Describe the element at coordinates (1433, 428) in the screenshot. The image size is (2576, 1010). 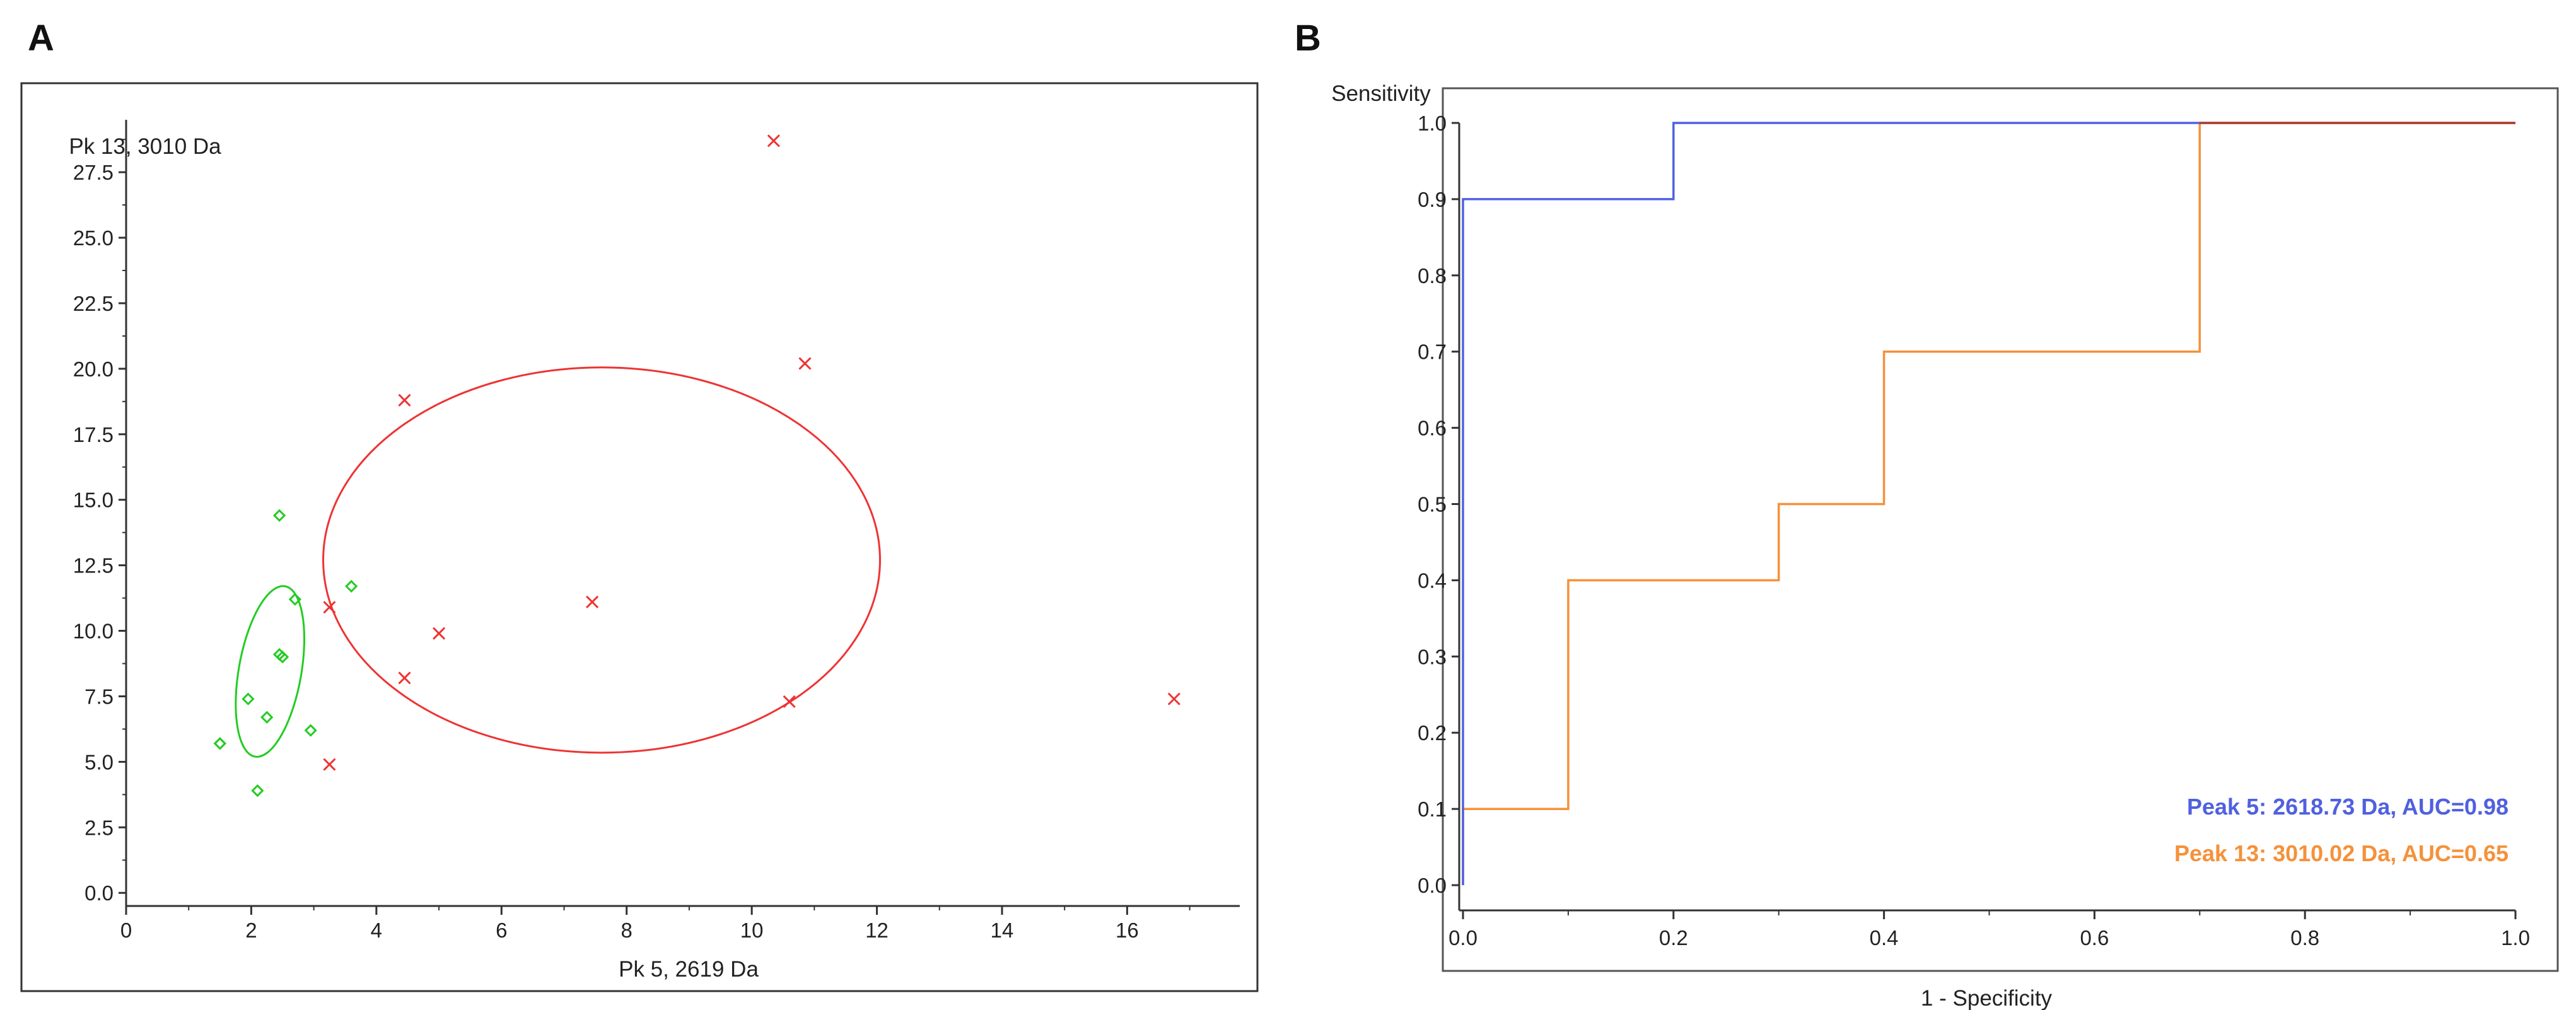
I see `y-tick-label-b: 0.6` at that location.